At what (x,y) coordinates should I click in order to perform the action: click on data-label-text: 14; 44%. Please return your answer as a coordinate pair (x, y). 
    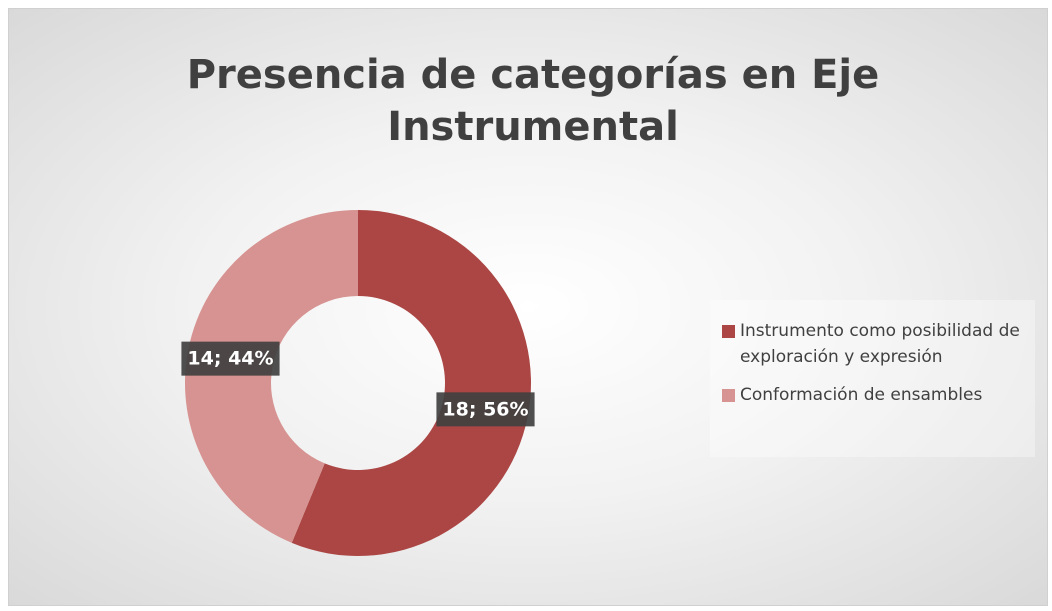
    Looking at the image, I should click on (230, 359).